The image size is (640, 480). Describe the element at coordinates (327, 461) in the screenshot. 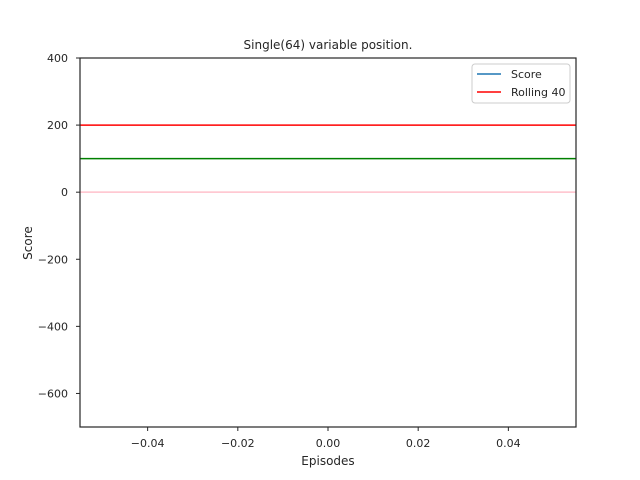

I see `x-axis-label: Episodes` at that location.